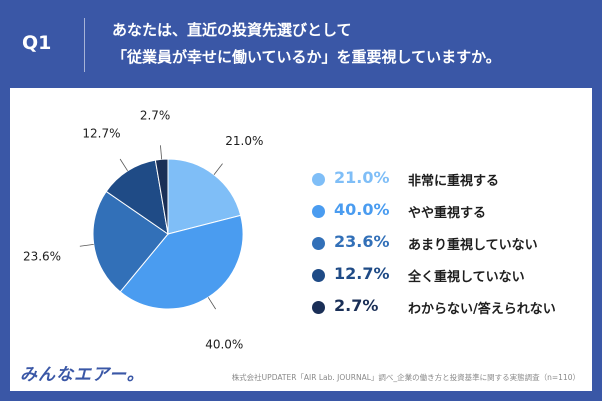 This screenshot has width=602, height=401. What do you see at coordinates (244, 141) in the screenshot?
I see `slice-label: 21.0%` at bounding box center [244, 141].